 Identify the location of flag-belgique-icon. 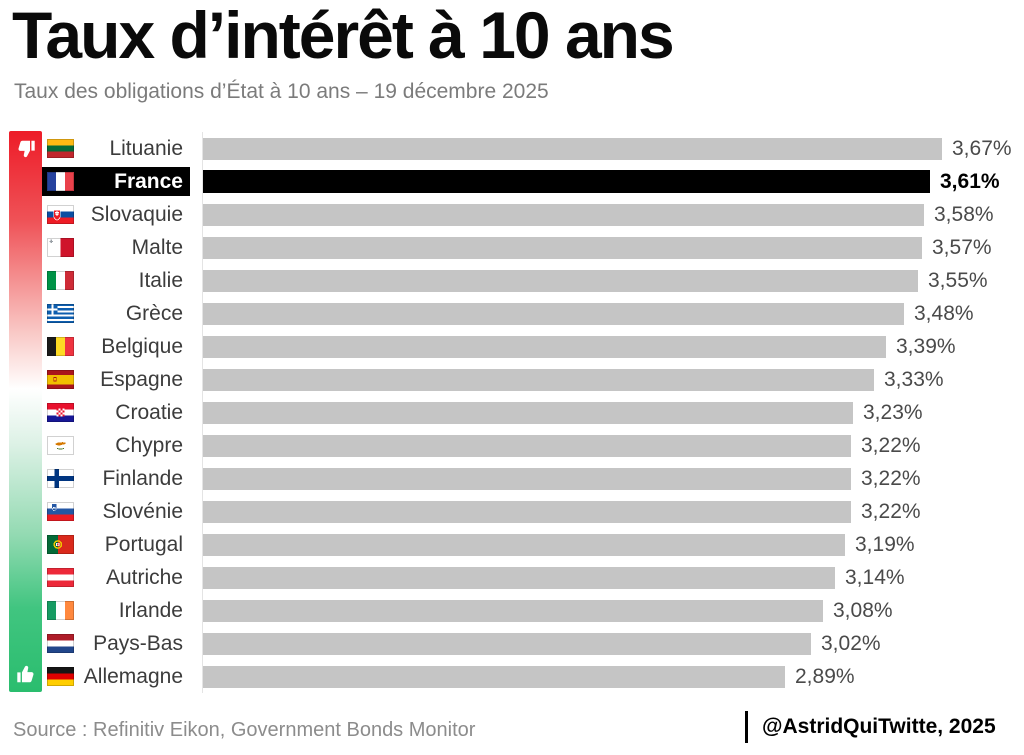
(61, 347).